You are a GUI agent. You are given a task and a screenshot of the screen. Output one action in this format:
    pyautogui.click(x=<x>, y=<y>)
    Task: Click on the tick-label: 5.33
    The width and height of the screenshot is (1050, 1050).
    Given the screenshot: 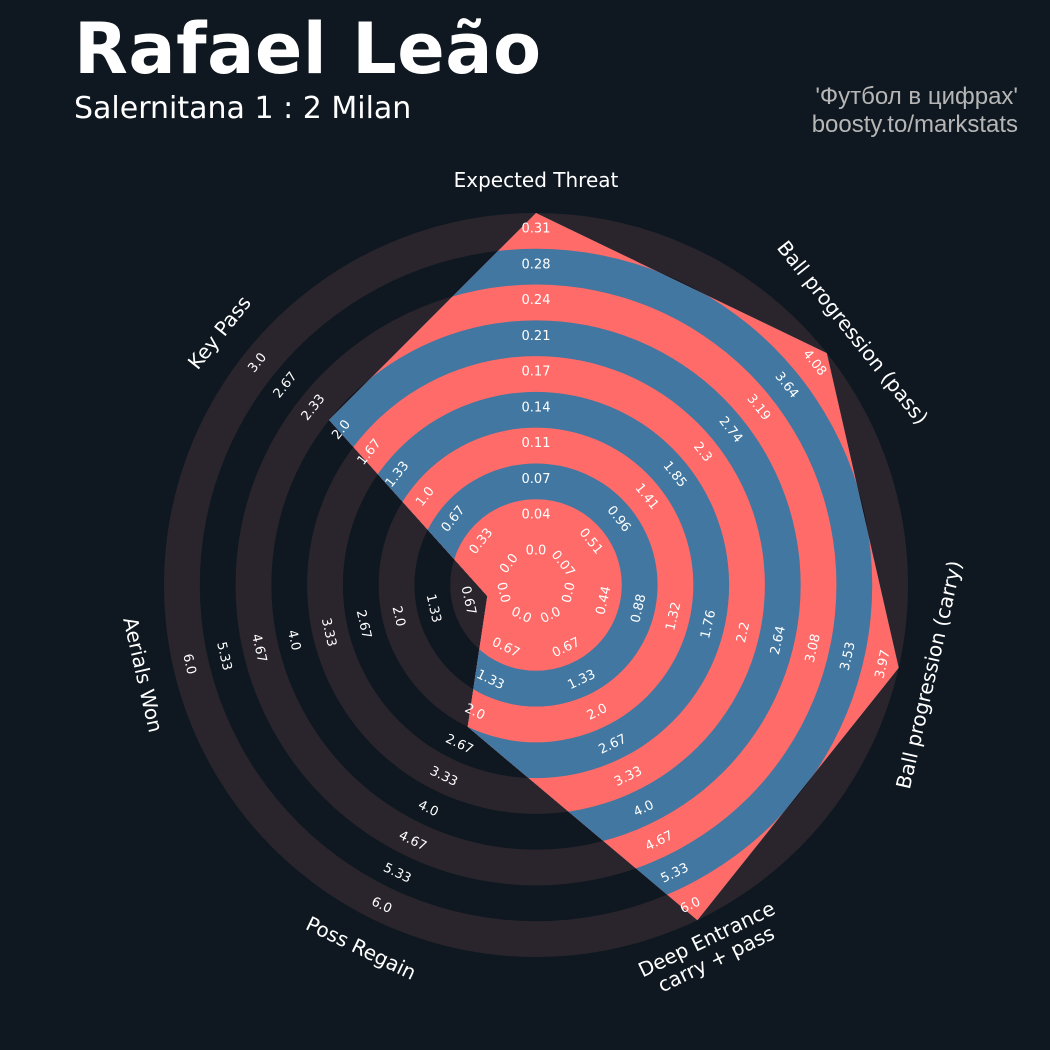 What is the action you would take?
    pyautogui.click(x=223, y=657)
    